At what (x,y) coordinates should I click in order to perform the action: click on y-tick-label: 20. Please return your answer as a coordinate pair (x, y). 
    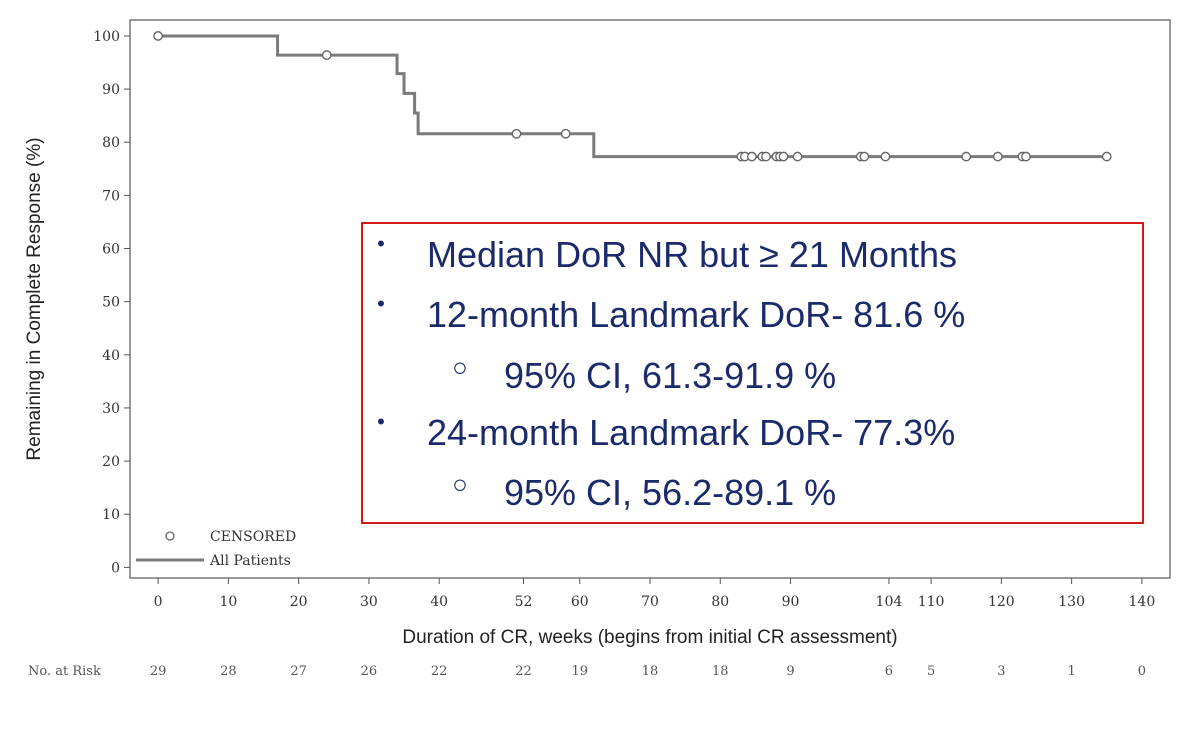
    Looking at the image, I should click on (111, 462).